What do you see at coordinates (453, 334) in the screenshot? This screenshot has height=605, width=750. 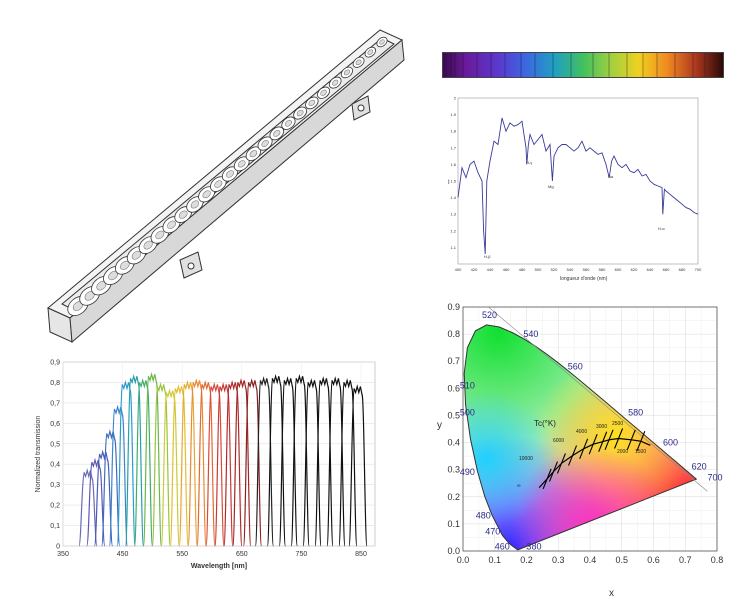 I see `cie-ytick-label: 0.8` at bounding box center [453, 334].